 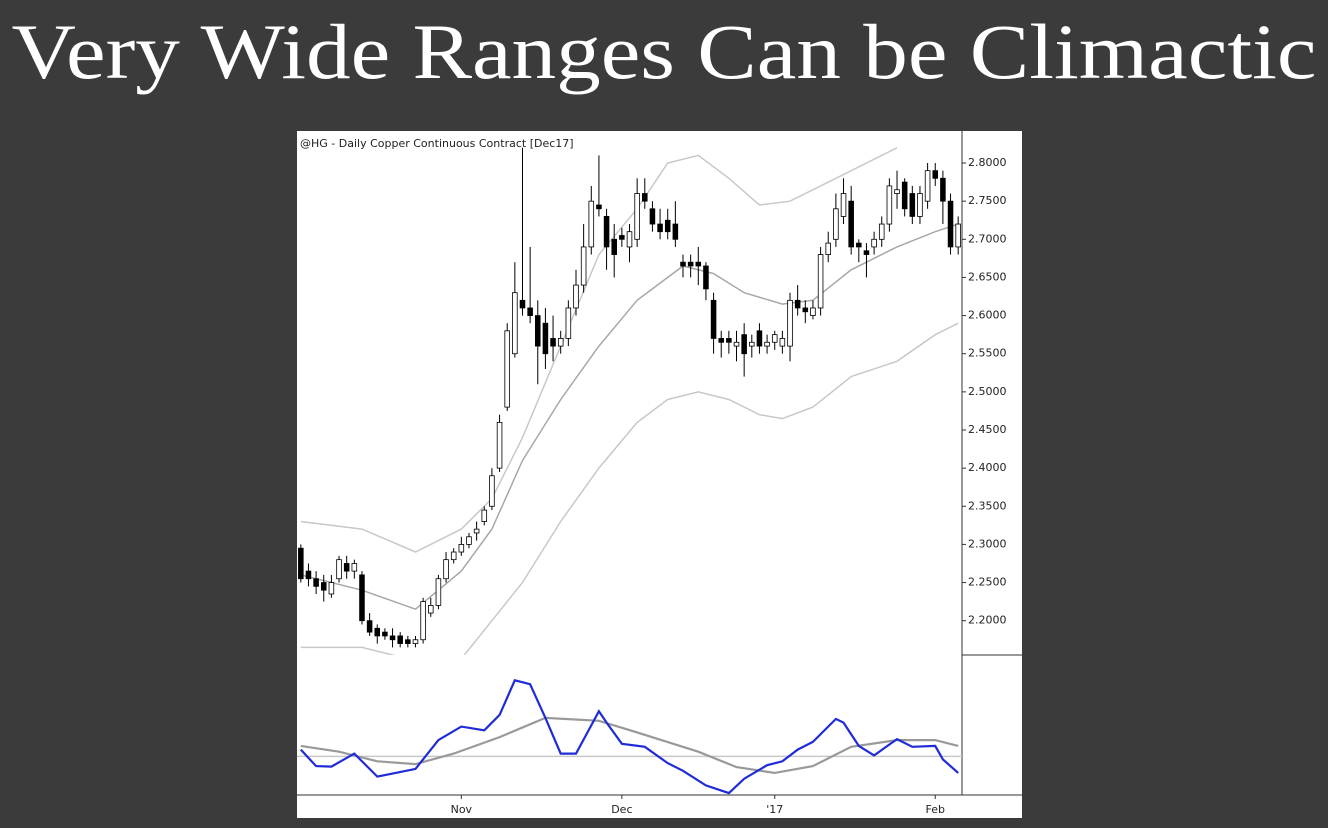 What do you see at coordinates (987, 200) in the screenshot?
I see `y-tick-label: 2.7500` at bounding box center [987, 200].